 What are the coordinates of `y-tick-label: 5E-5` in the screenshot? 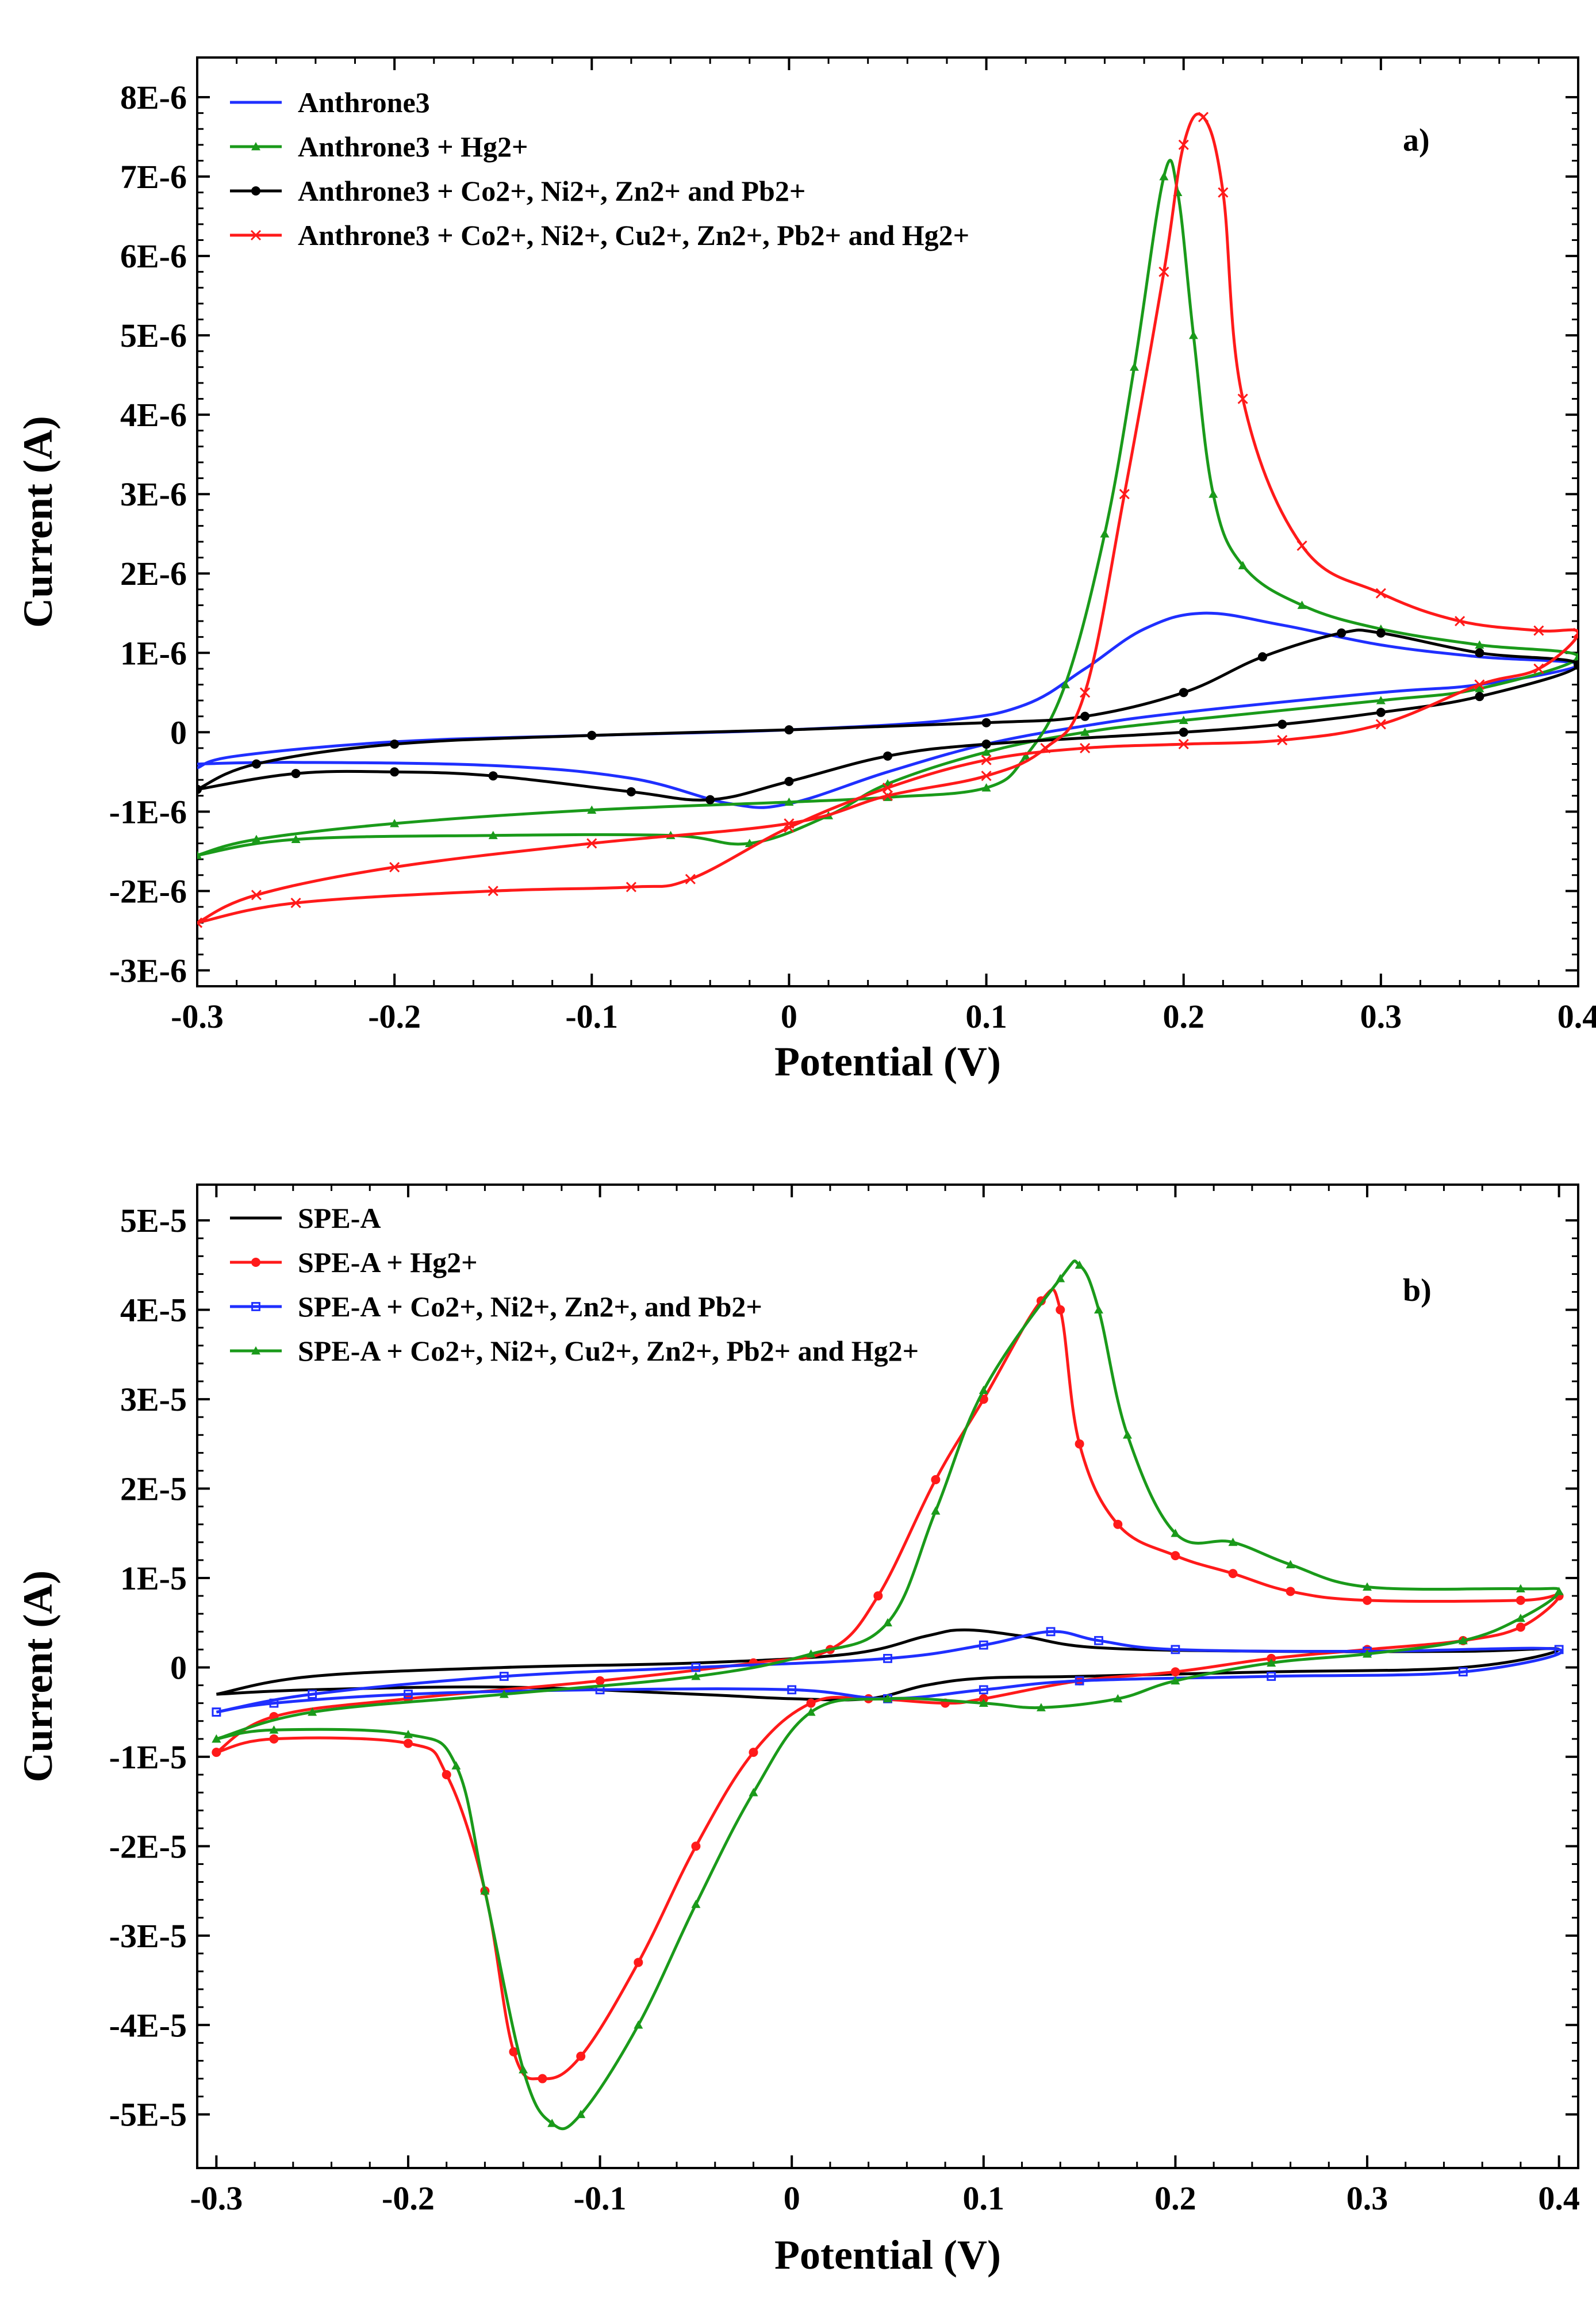 It's located at (153, 1220).